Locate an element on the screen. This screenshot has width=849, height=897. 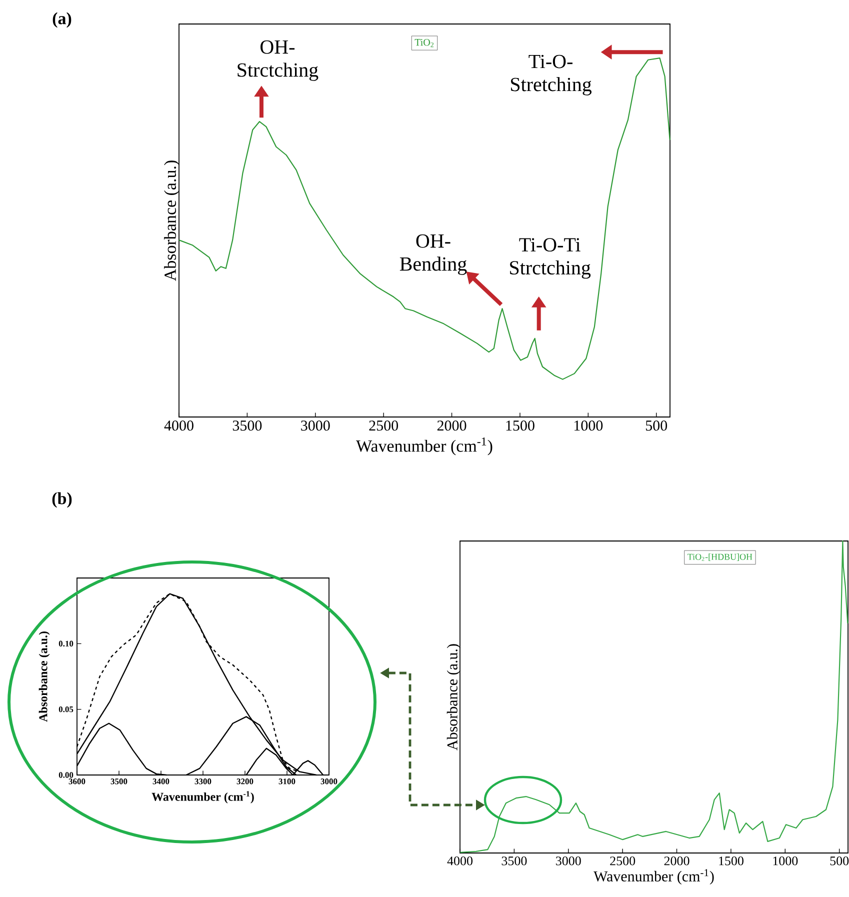
x-tick-label: 3100 is located at coordinates (287, 781).